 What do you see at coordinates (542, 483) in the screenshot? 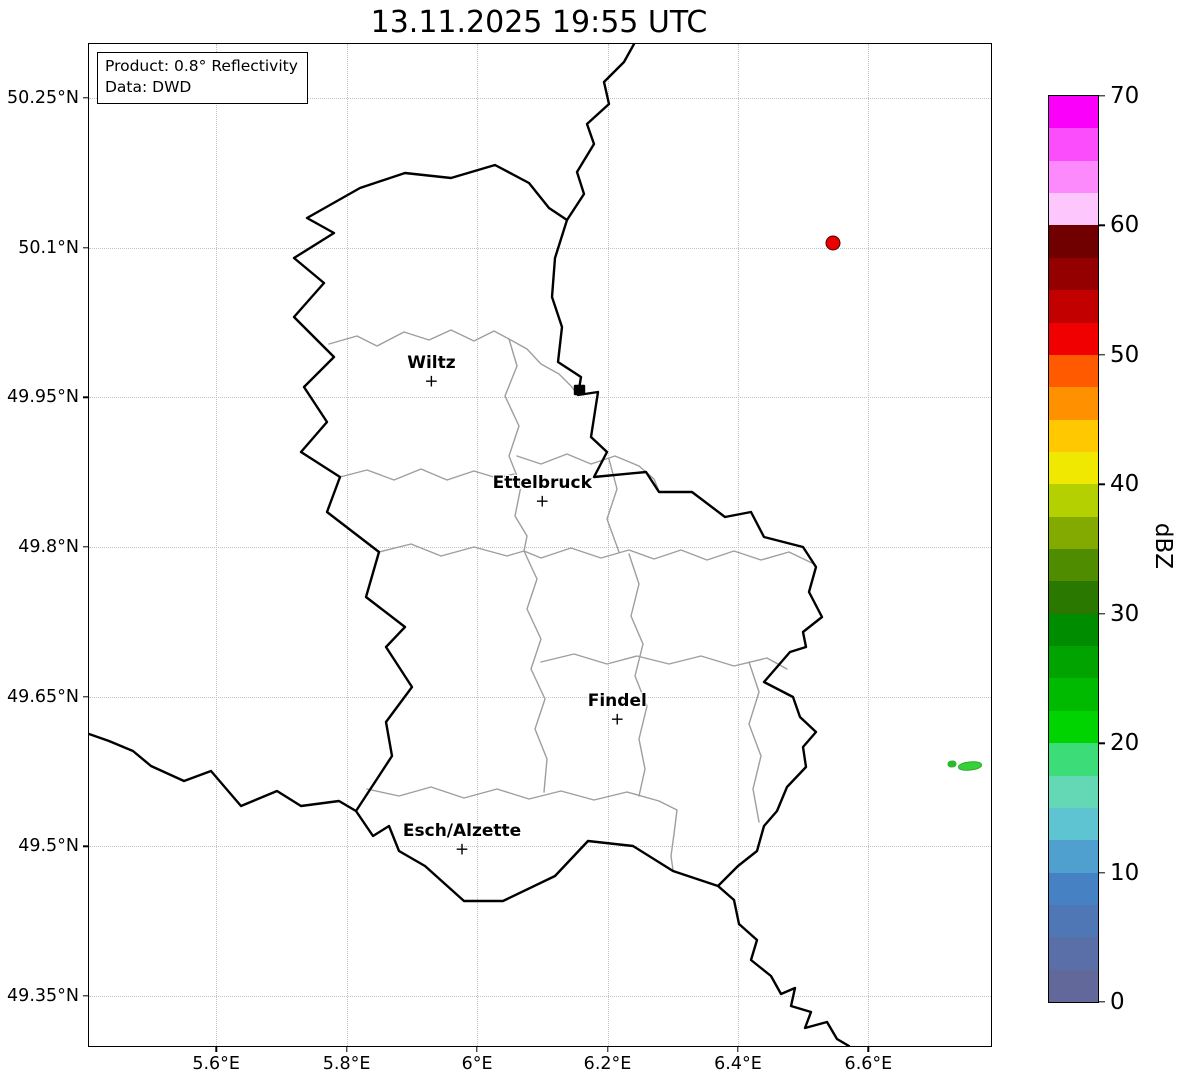
I see `city-label: Ettelbruck` at bounding box center [542, 483].